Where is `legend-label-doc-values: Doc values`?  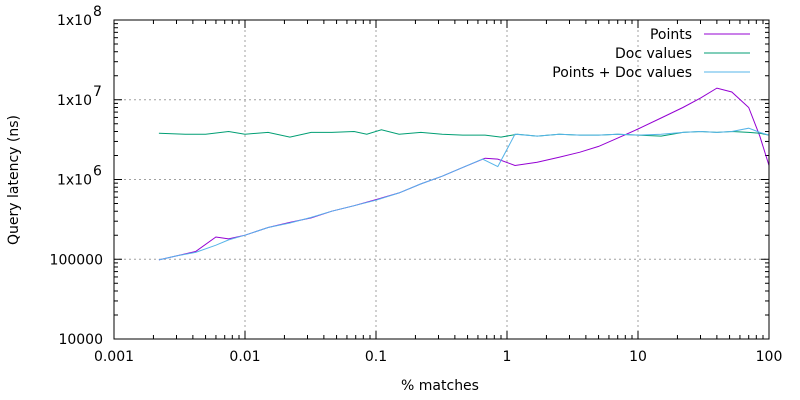
legend-label-doc-values: Doc values is located at coordinates (653, 54).